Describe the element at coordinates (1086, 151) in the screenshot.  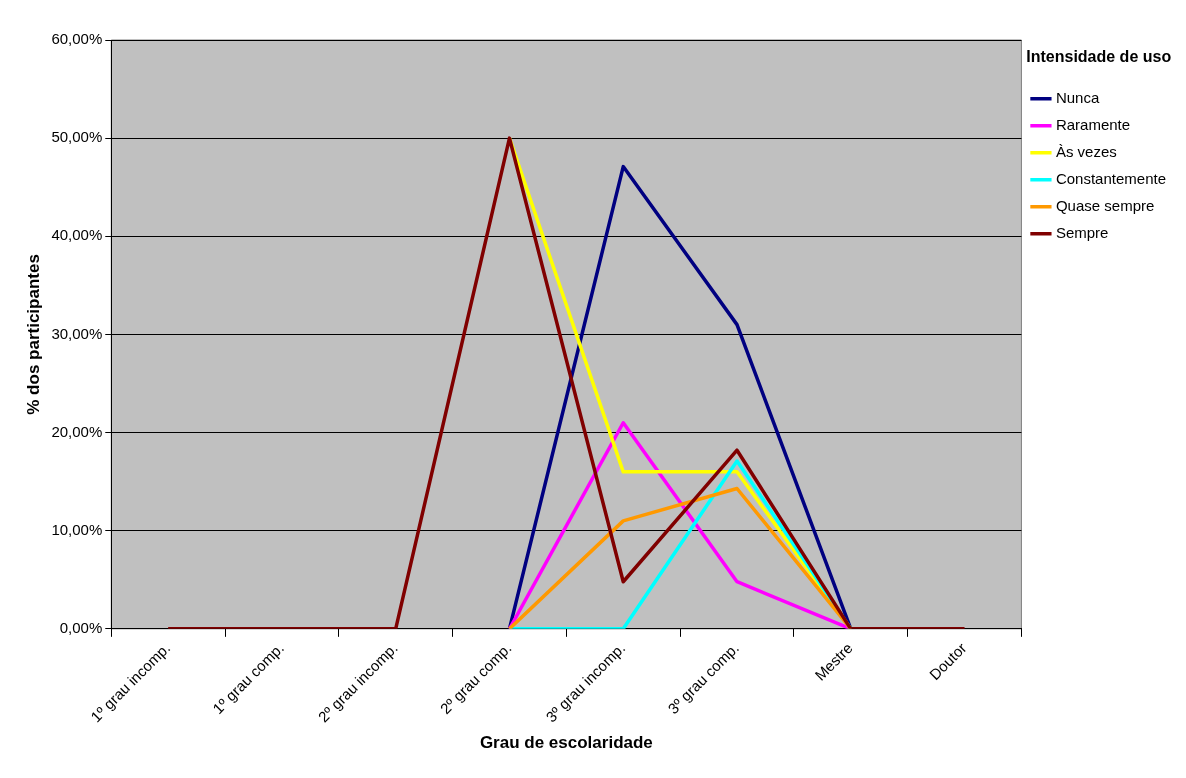
I see `legend-label: Às vezes` at that location.